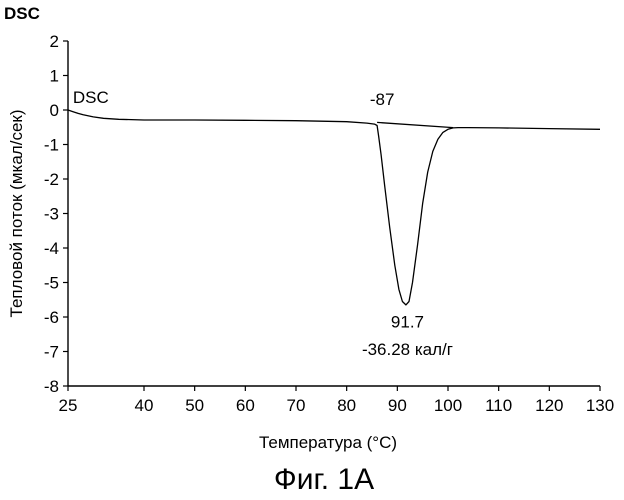  Describe the element at coordinates (51, 179) in the screenshot. I see `y-tick-label: -2` at that location.